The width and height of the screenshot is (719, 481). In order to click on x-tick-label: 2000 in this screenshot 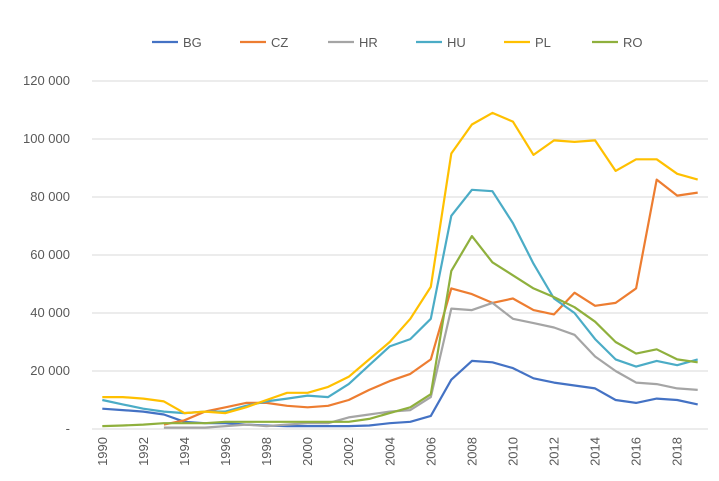, I will do `click(307, 451)`.